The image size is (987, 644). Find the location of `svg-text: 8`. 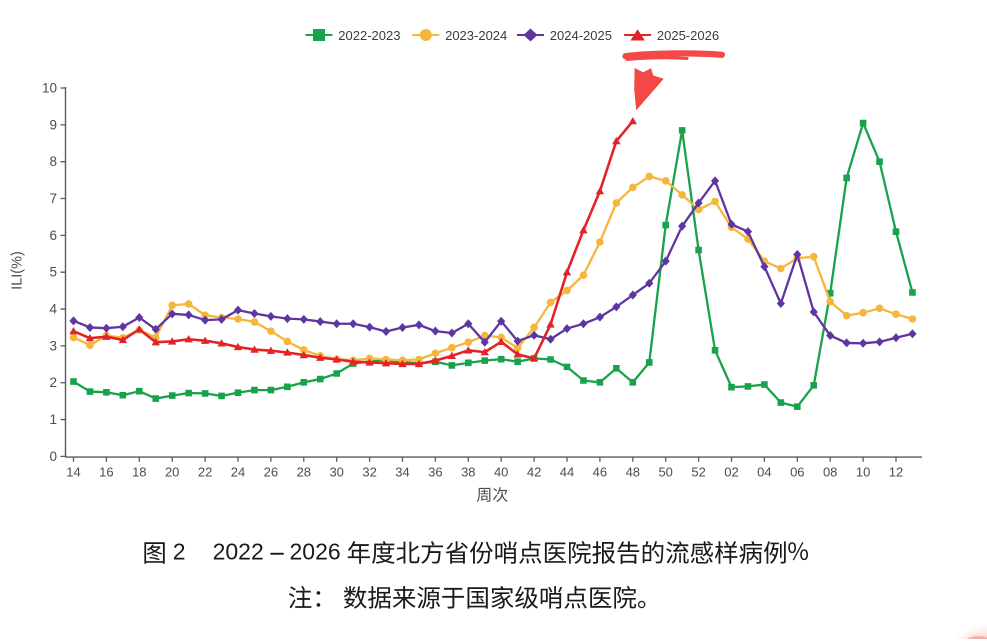

svg-text: 8 is located at coordinates (53, 161).